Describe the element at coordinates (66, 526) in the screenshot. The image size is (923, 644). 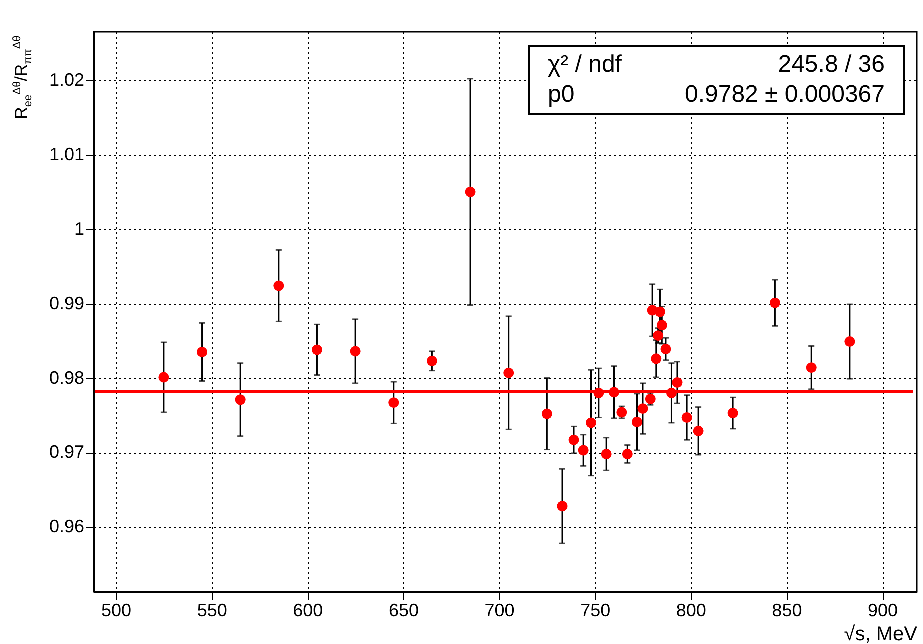
I see `y-tick-label: 0.96` at that location.